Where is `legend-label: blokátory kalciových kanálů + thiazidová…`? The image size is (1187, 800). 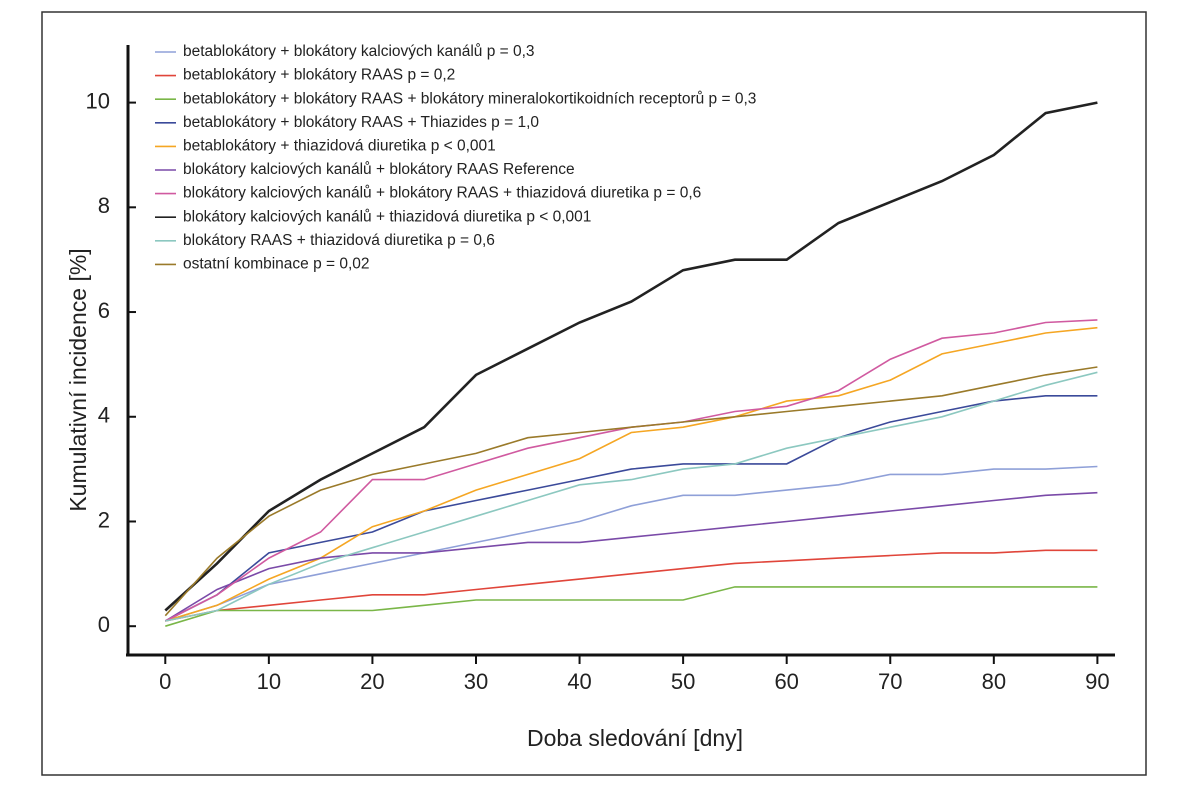
legend-label: blokátory kalciových kanálů + thiazidová… is located at coordinates (387, 216).